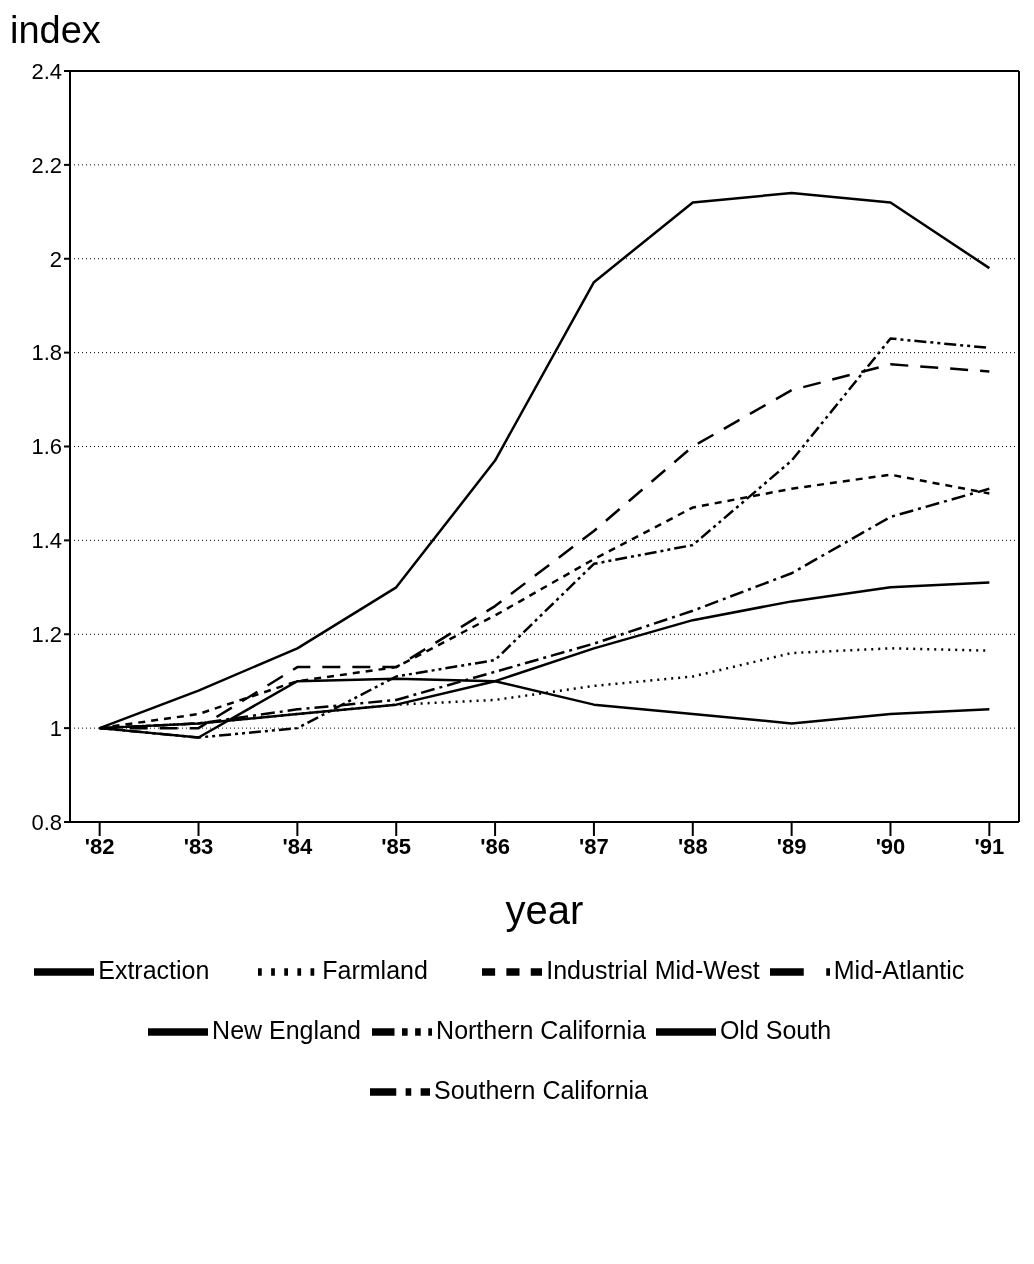 Image resolution: width=1034 pixels, height=1264 pixels. I want to click on x-tick-label: '91, so click(989, 846).